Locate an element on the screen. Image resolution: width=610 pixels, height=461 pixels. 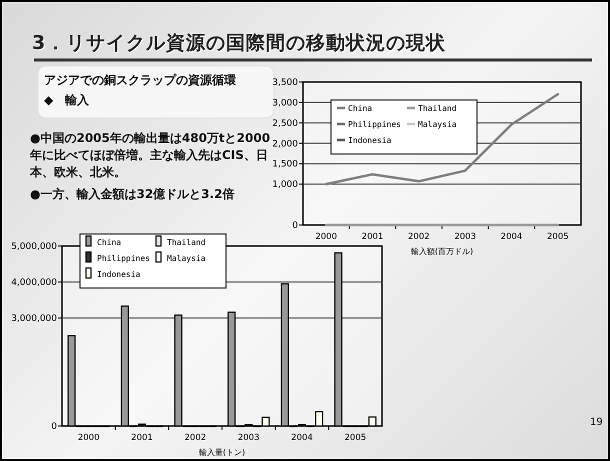
text: ●中国の2005年の輸出量は480万tと2000年に比べてほぼ倍増。主な輸入先はCIS、日本、欧米、北米。 is located at coordinates (150, 155).